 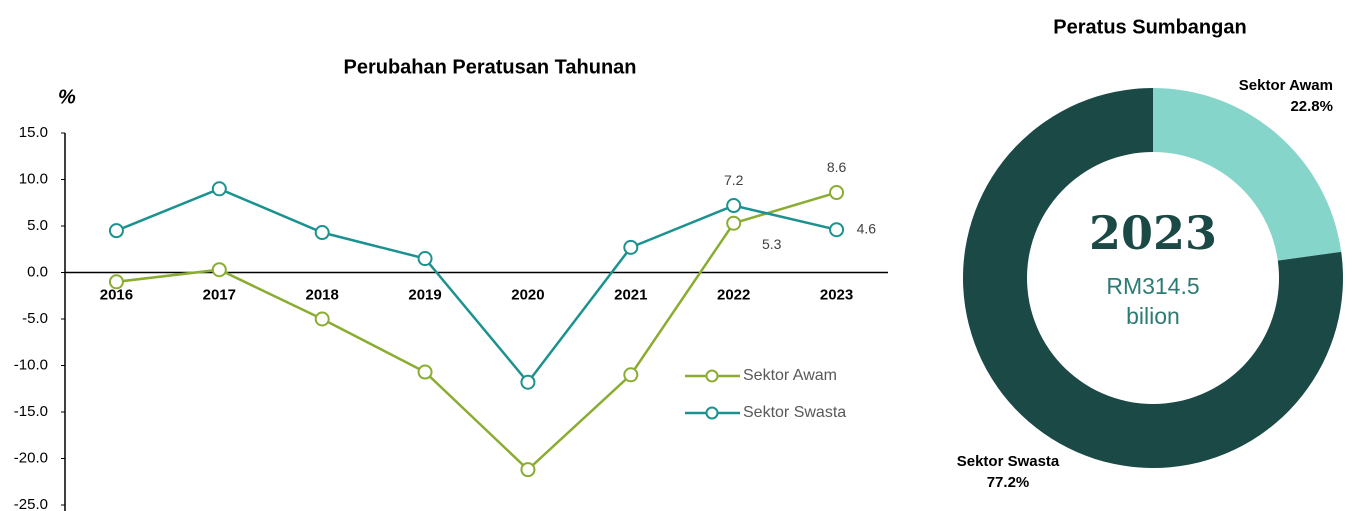 I want to click on x-tick-label: 2021, so click(x=630, y=294).